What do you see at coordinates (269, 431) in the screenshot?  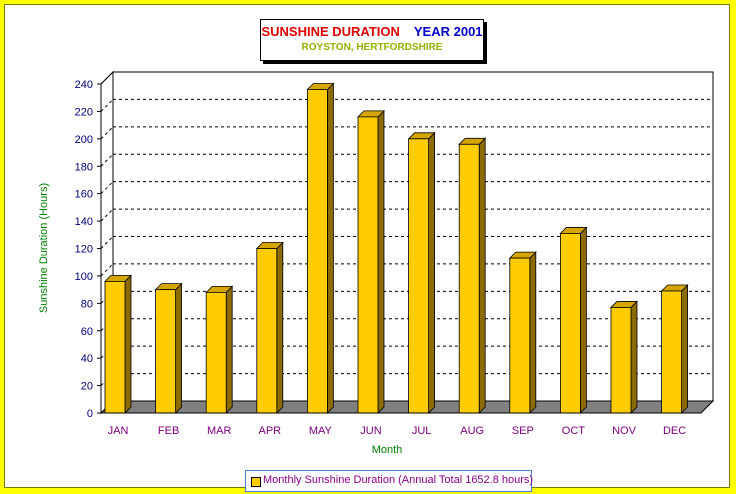 I see `x-tick-label: APR` at bounding box center [269, 431].